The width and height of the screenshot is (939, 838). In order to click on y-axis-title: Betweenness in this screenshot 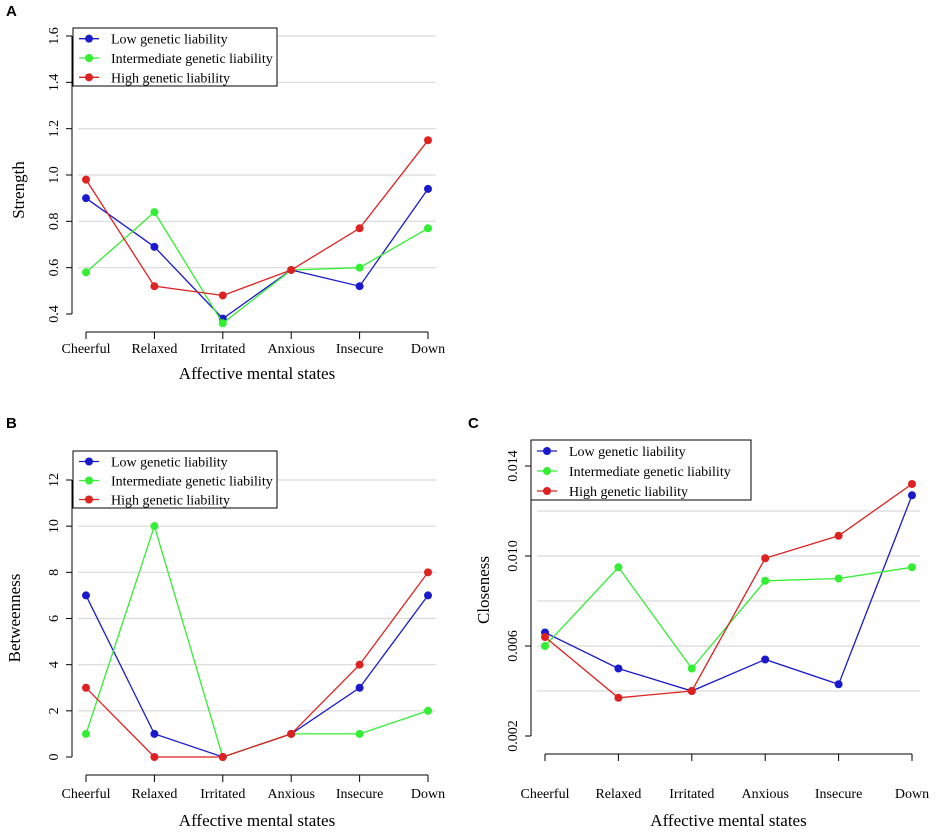, I will do `click(14, 618)`.